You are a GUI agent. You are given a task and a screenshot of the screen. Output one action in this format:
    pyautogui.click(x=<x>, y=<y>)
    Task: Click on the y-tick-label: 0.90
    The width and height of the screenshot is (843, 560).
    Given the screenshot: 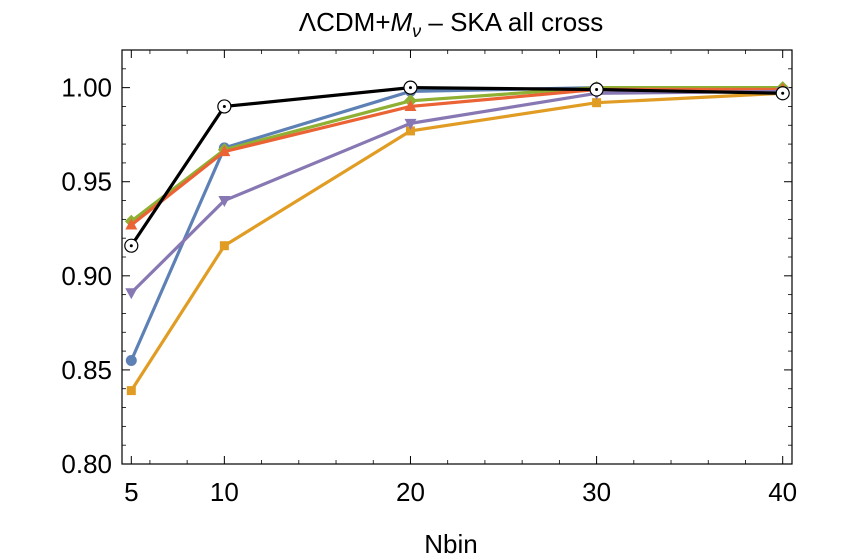 What is the action you would take?
    pyautogui.click(x=86, y=276)
    